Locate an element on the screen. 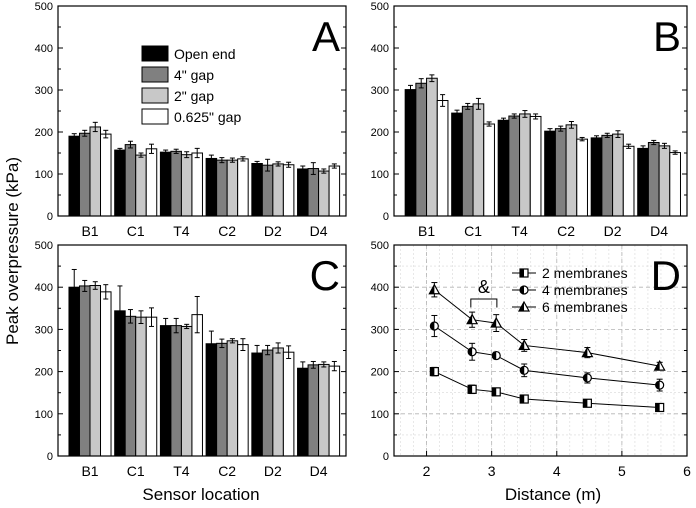  legend-label-4-membranes: 4 membranes is located at coordinates (585, 290).